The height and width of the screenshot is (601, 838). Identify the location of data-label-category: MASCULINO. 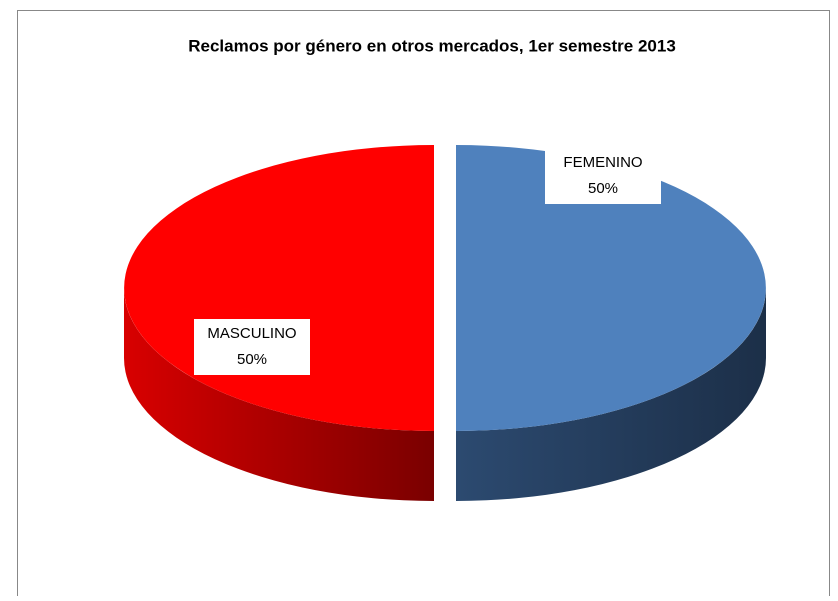
(251, 333).